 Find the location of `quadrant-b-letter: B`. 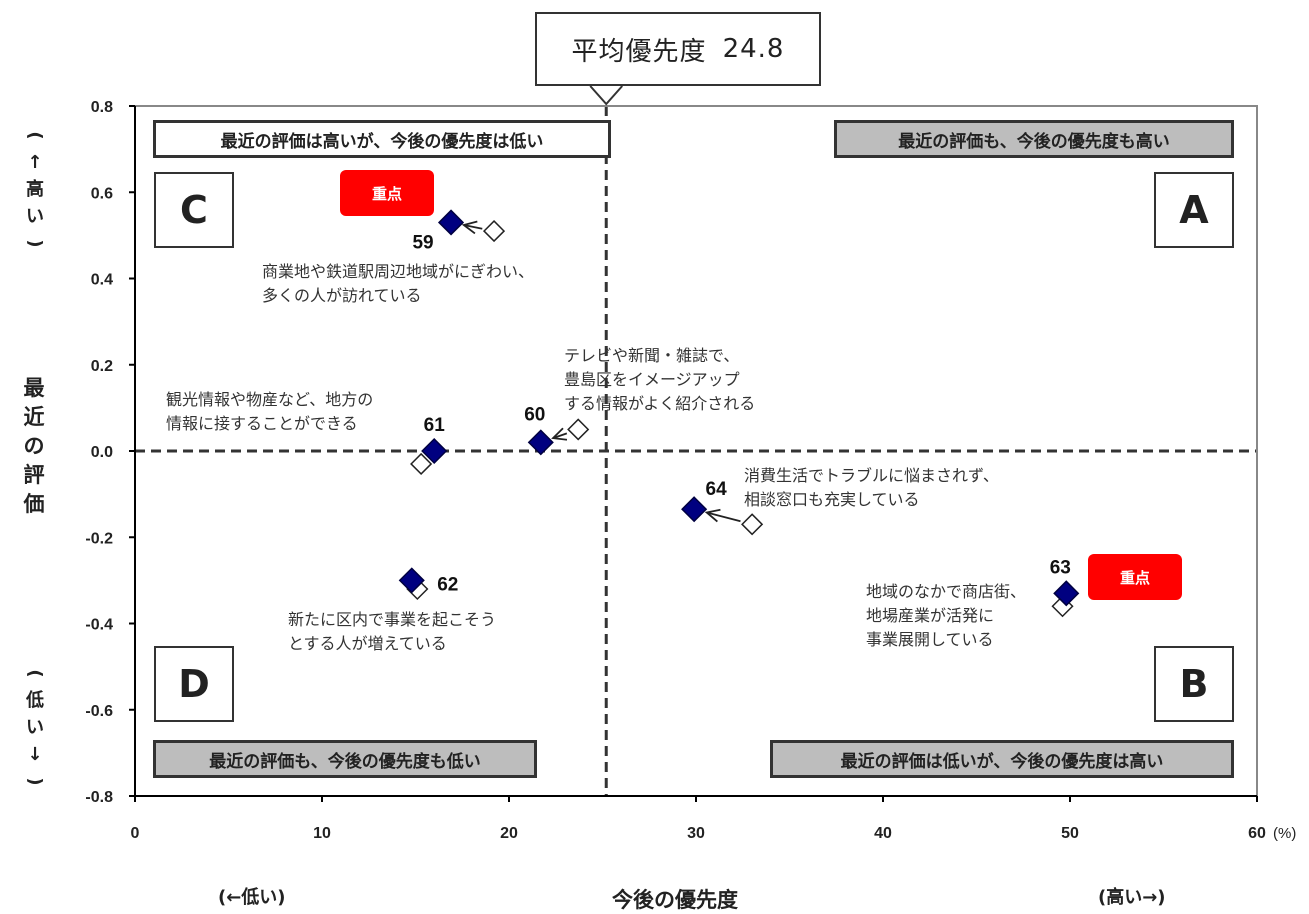

quadrant-b-letter: B is located at coordinates (1194, 684).